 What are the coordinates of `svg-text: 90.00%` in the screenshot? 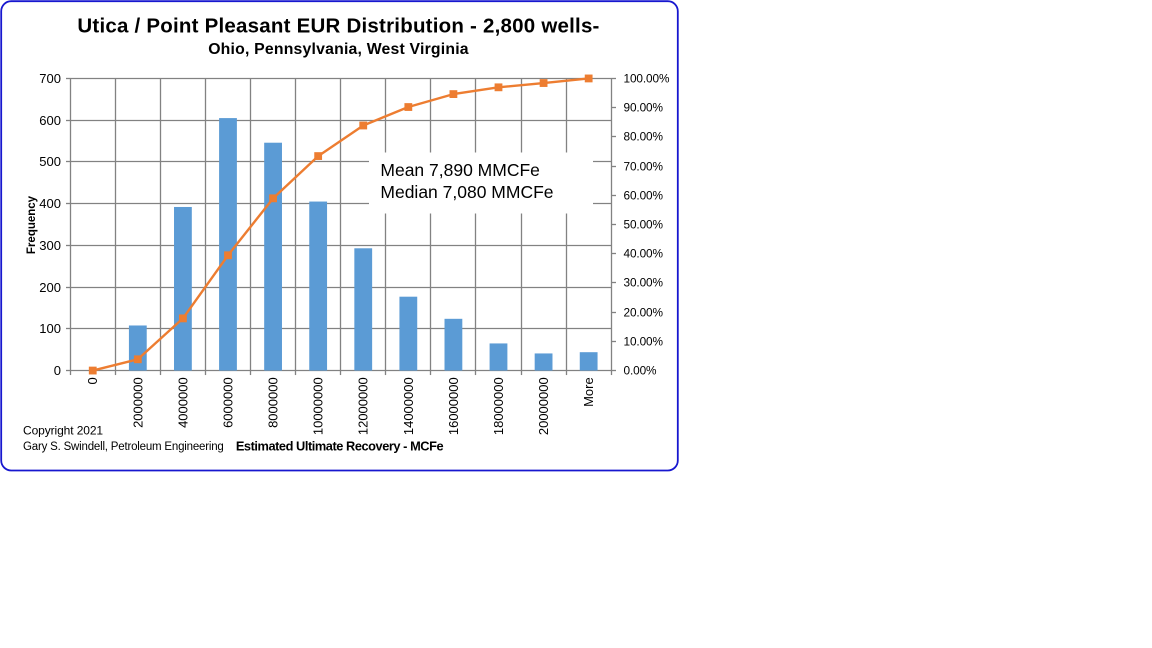 It's located at (644, 108).